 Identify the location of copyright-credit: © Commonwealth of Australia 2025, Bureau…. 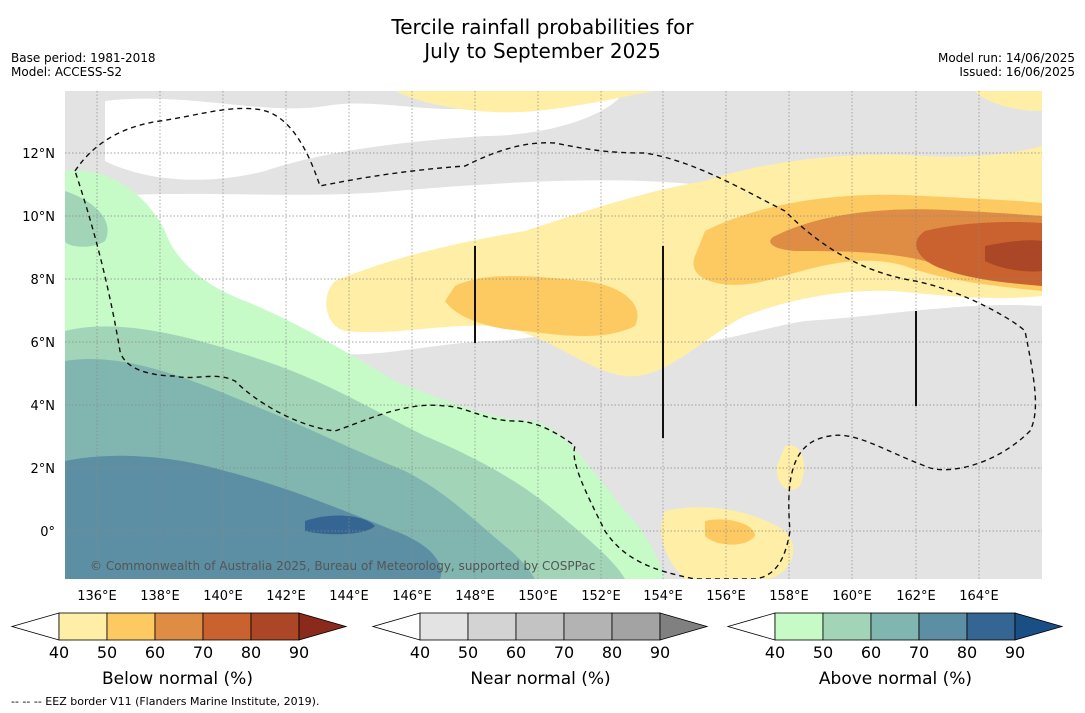
(342, 566).